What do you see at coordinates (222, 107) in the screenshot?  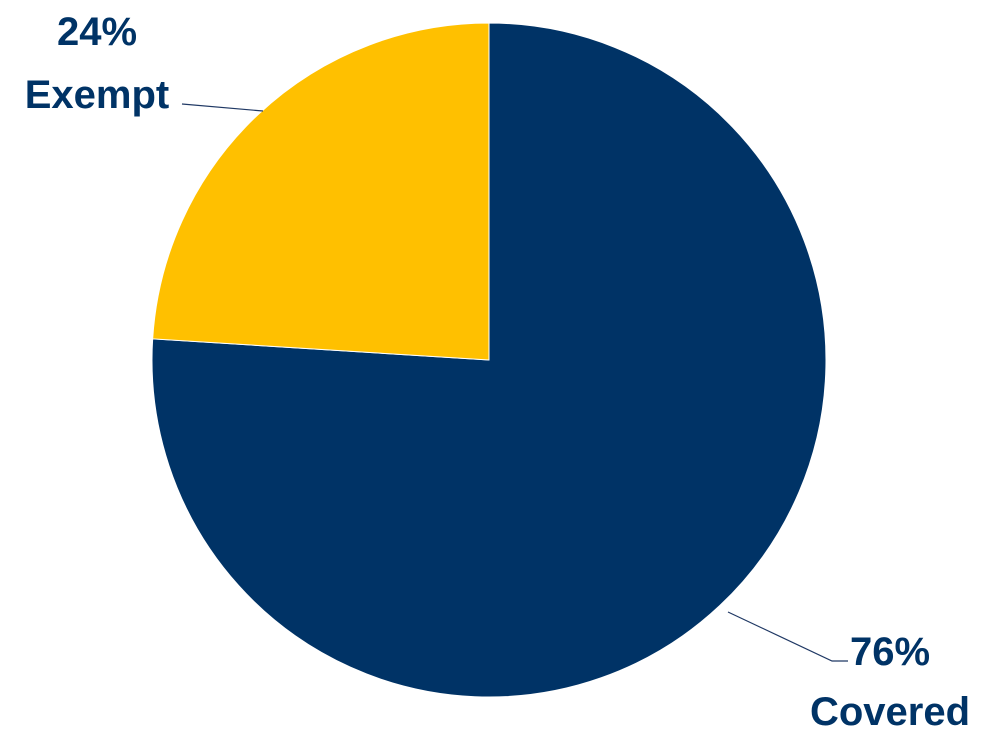 I see `leader-line-exempt` at bounding box center [222, 107].